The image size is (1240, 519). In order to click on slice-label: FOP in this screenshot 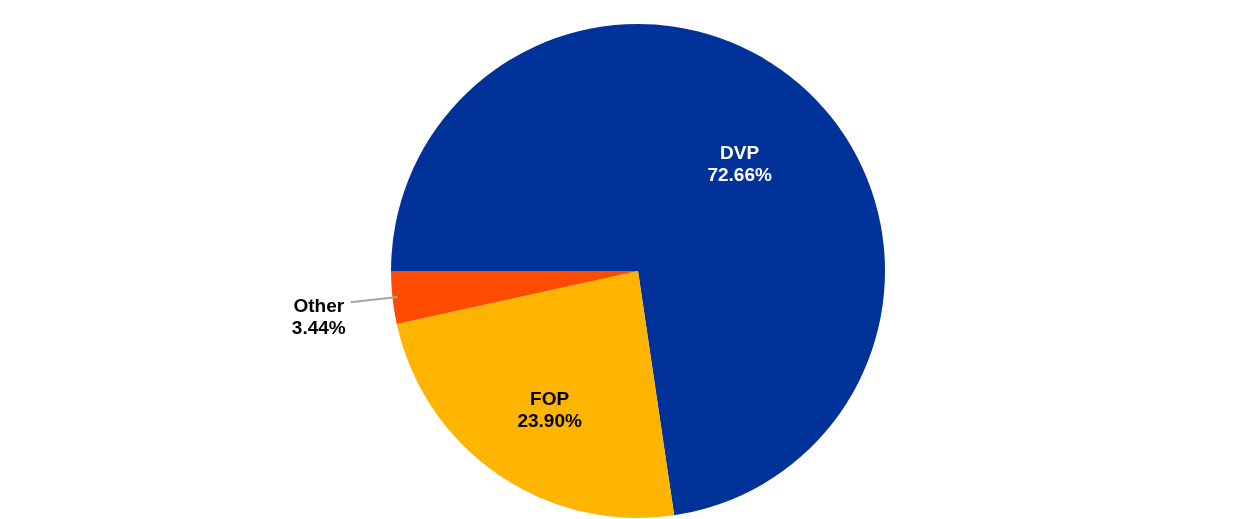, I will do `click(550, 399)`.